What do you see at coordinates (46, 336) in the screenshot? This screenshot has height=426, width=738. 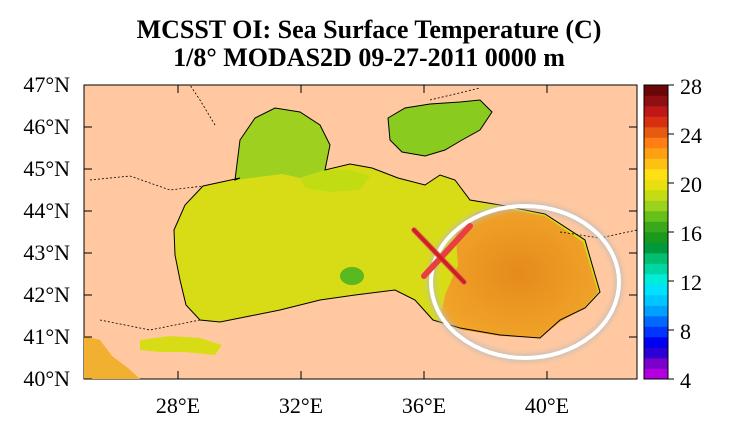 I see `lat-label-41: 41°N` at bounding box center [46, 336].